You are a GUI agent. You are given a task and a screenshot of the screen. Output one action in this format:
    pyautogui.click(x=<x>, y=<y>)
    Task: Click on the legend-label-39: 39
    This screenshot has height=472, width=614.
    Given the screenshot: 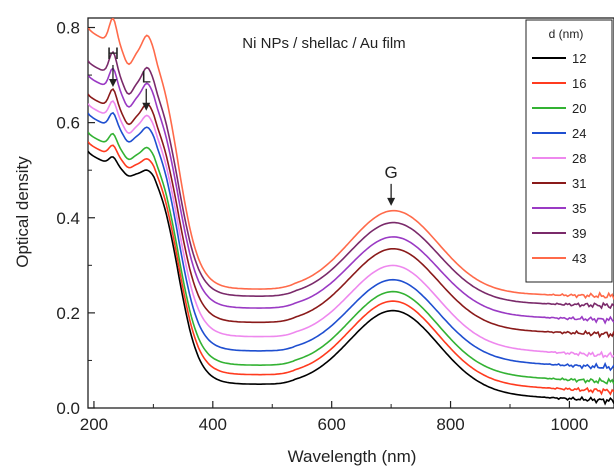 What is the action you would take?
    pyautogui.click(x=579, y=233)
    